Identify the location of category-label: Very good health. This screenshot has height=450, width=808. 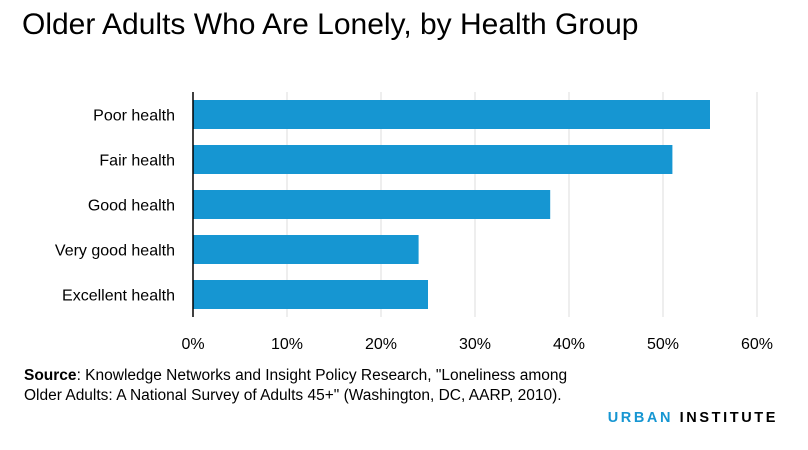
(115, 251).